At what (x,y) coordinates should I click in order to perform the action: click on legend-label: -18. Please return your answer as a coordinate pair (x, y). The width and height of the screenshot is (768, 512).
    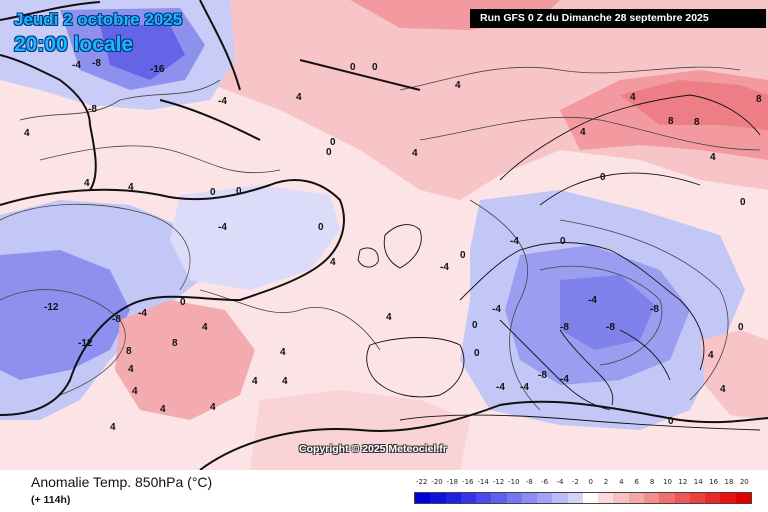
    Looking at the image, I should click on (452, 482).